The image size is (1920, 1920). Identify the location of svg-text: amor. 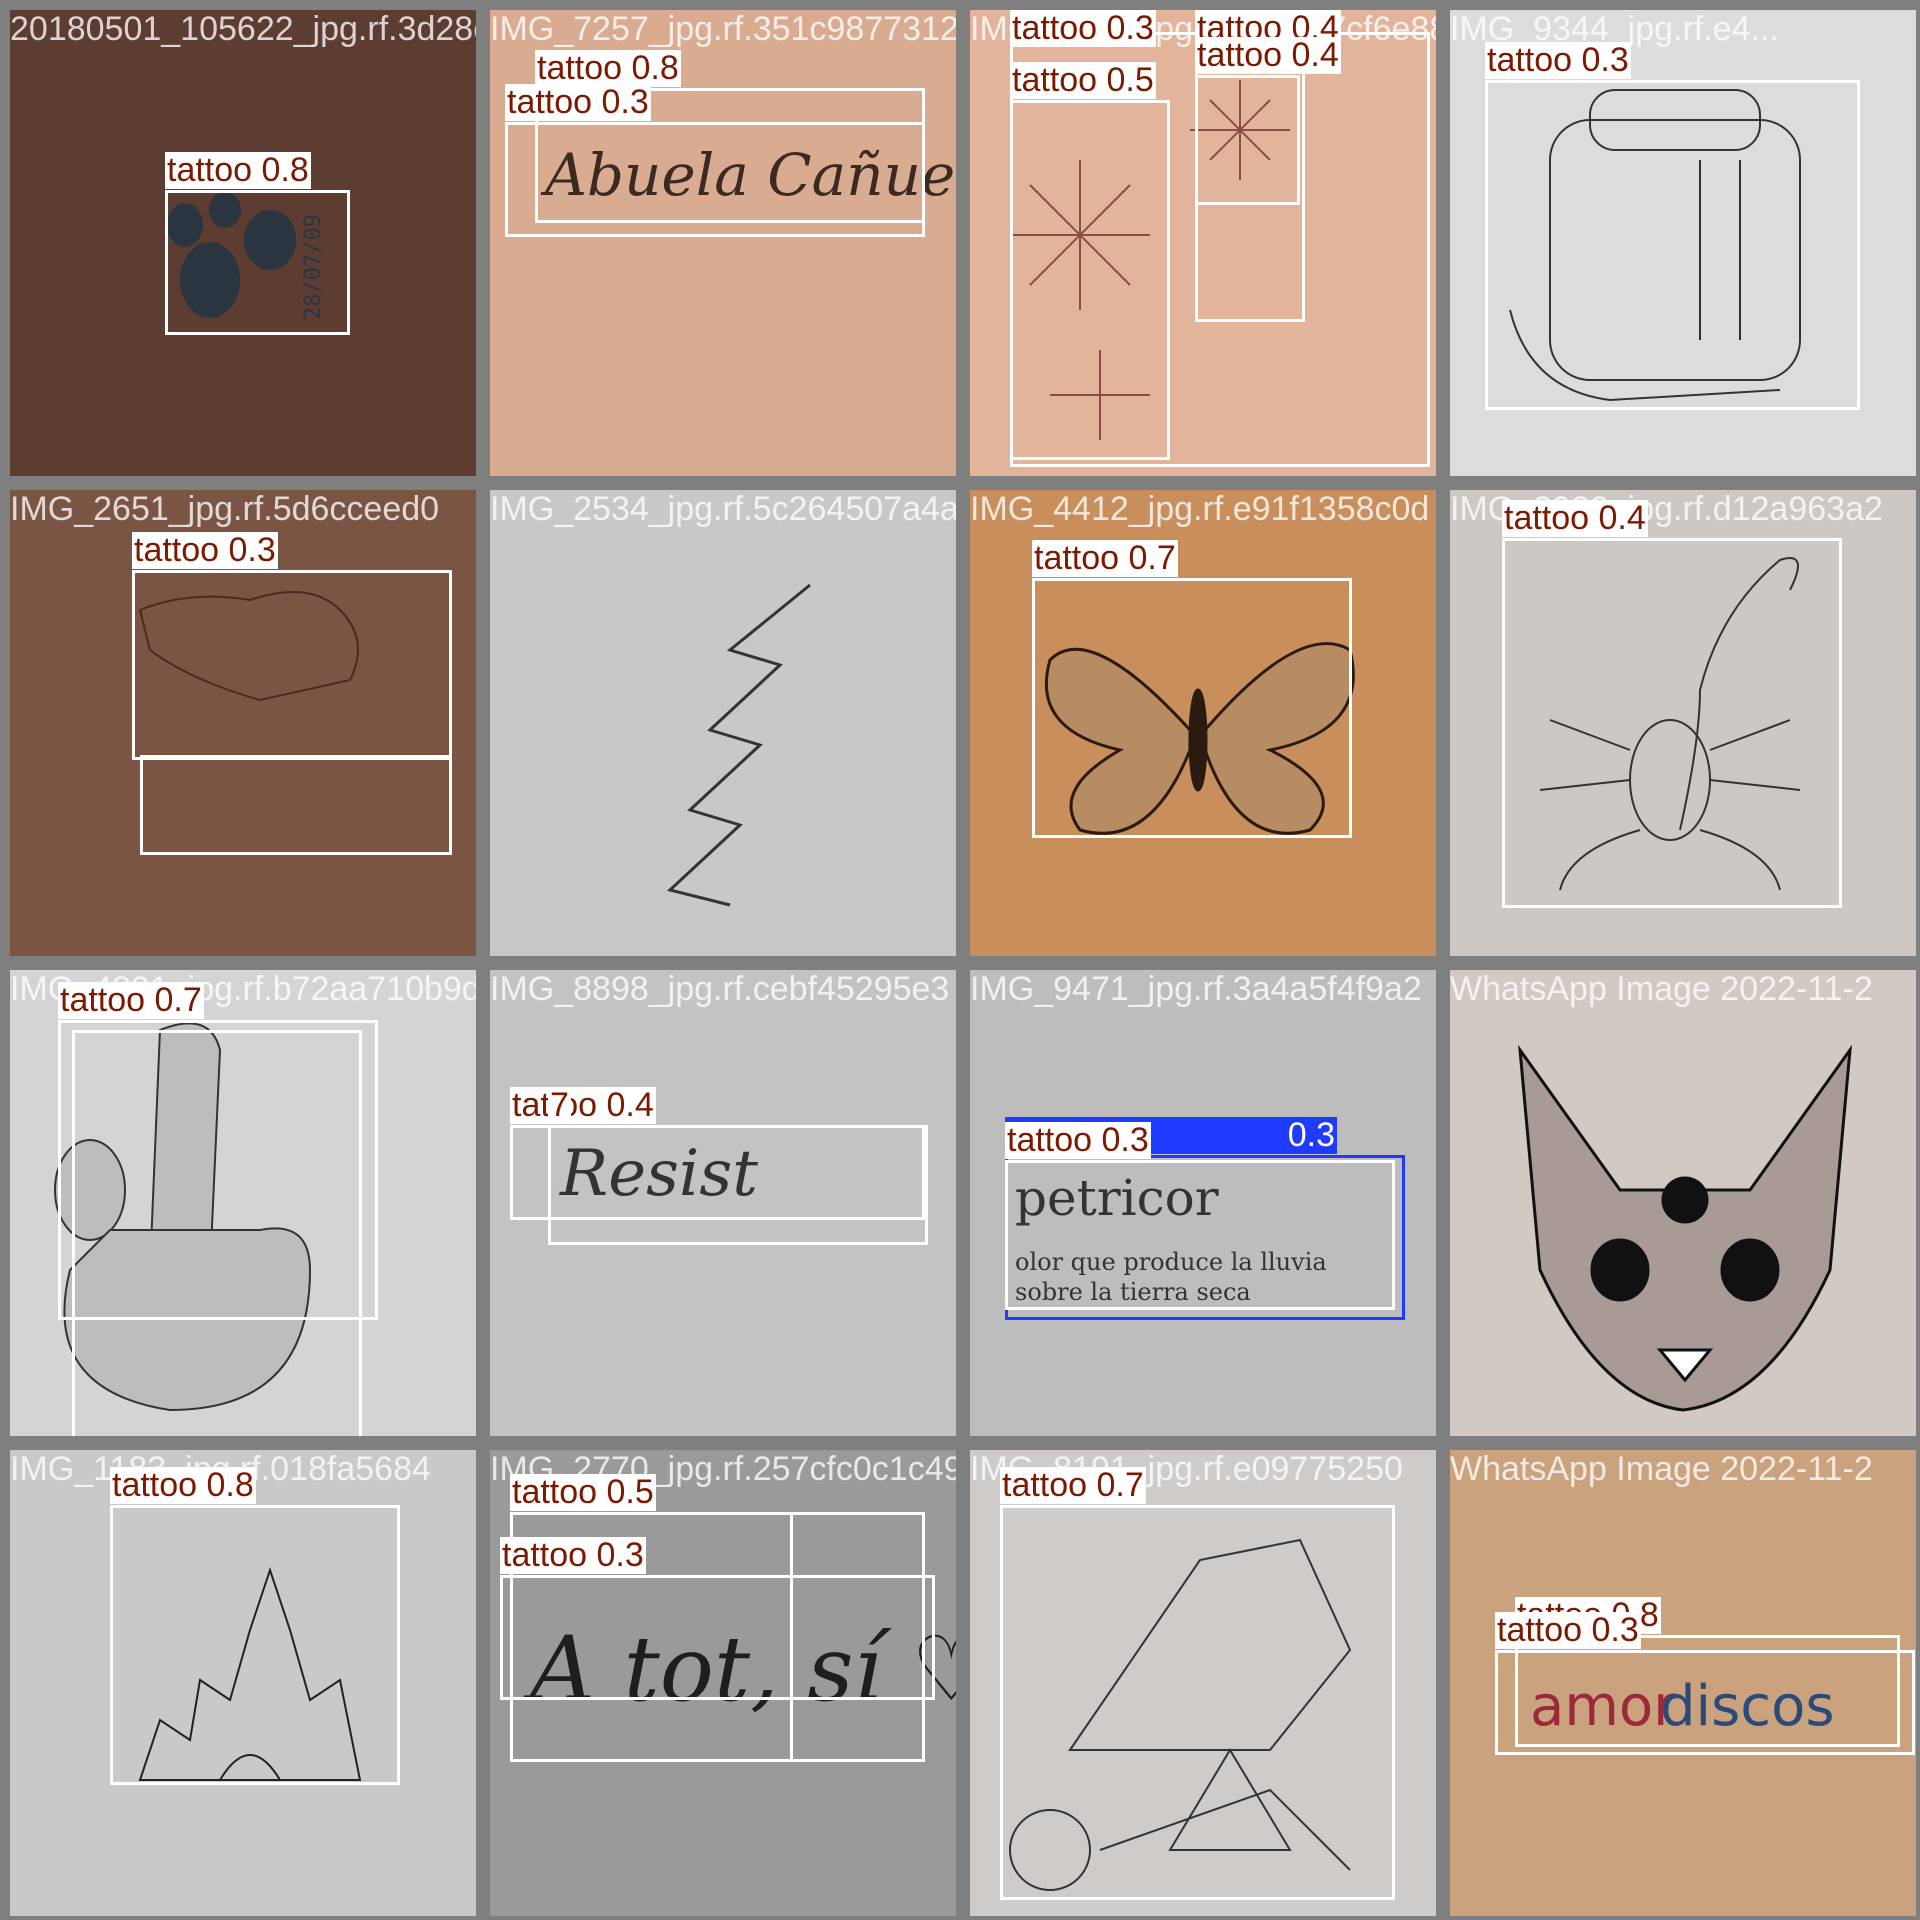
(1603, 1706).